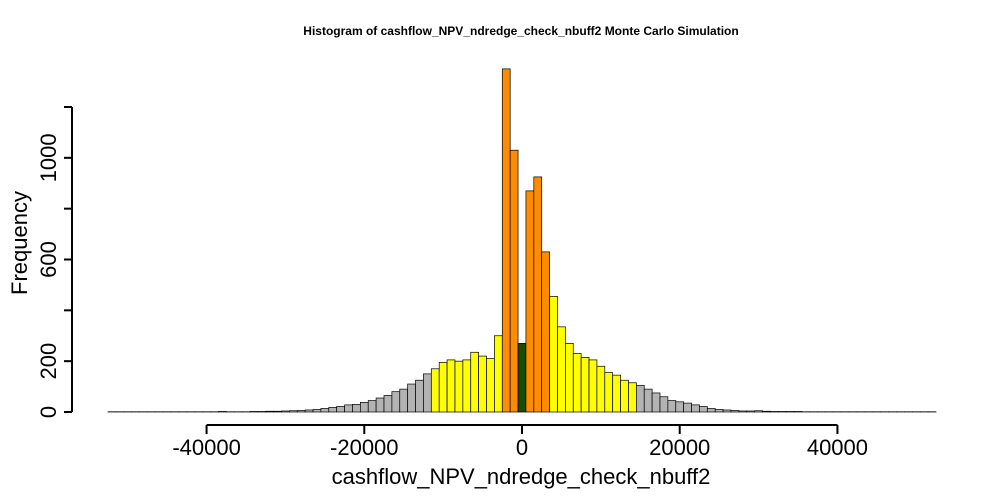 Image resolution: width=1000 pixels, height=500 pixels. Describe the element at coordinates (48, 361) in the screenshot. I see `y-tick-label: 200` at that location.